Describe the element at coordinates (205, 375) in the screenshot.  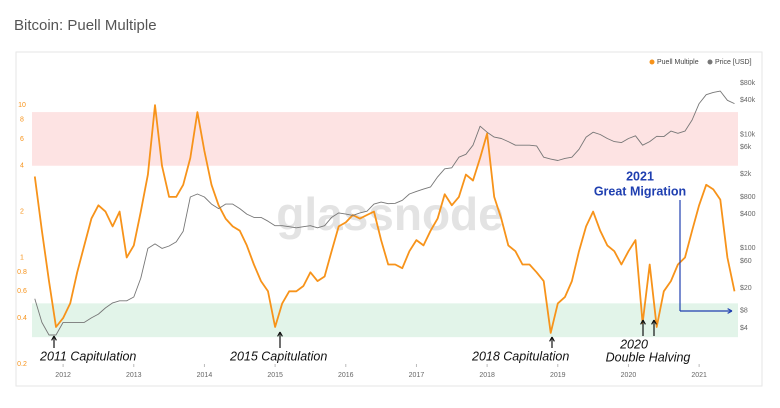
I see `x-tick-label: 2014` at that location.